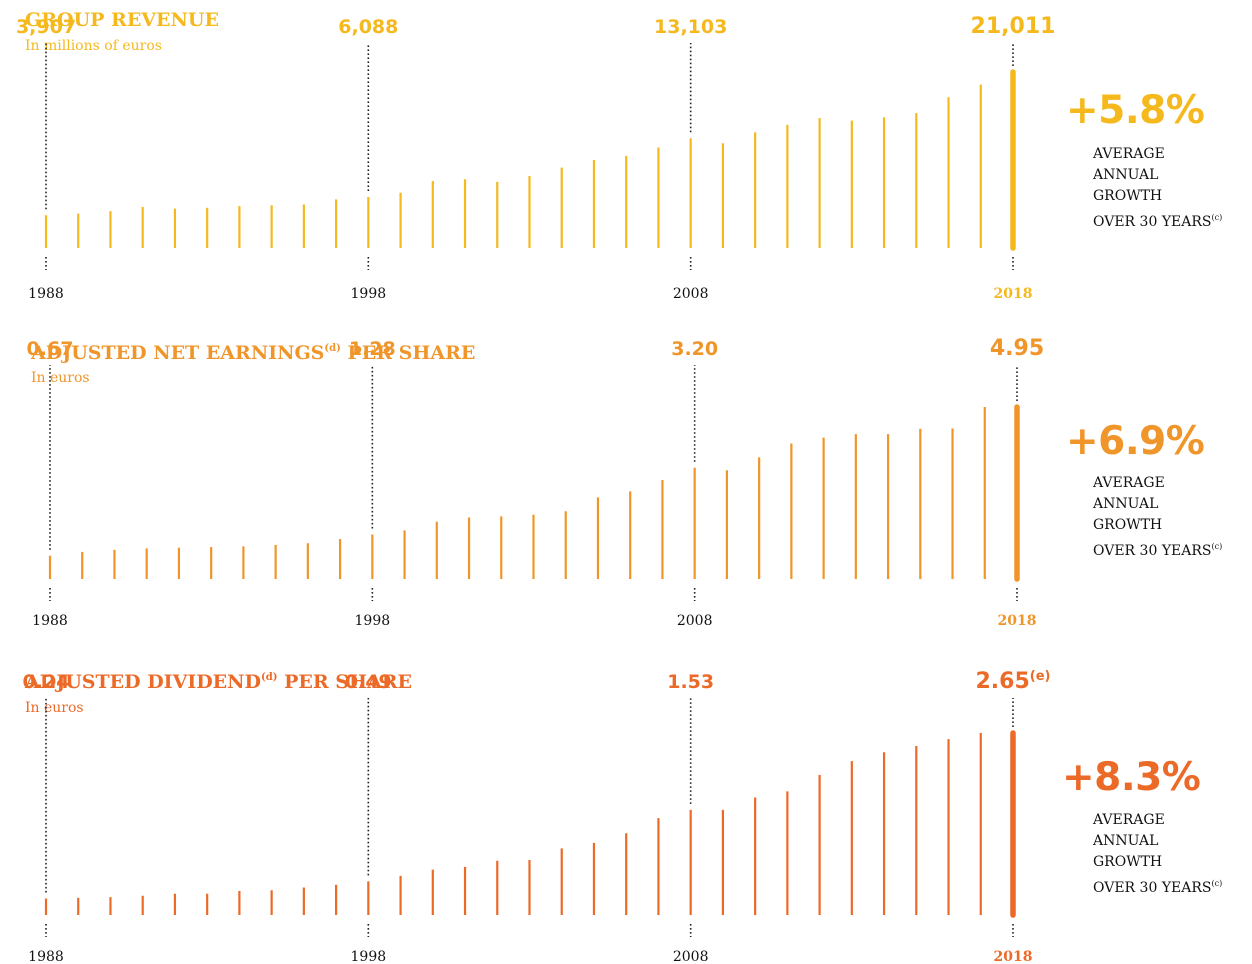 The image size is (1252, 964). I want to click on panel-title: ADJUSTED NET EARNINGS(d) PER SHARE, so click(253, 353).